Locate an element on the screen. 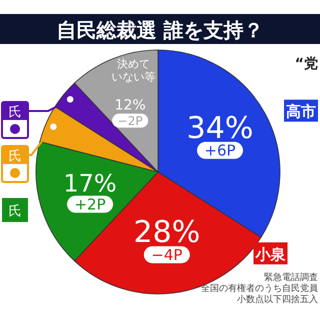 The height and width of the screenshot is (320, 320). data-label: 34% +6P is located at coordinates (220, 135).